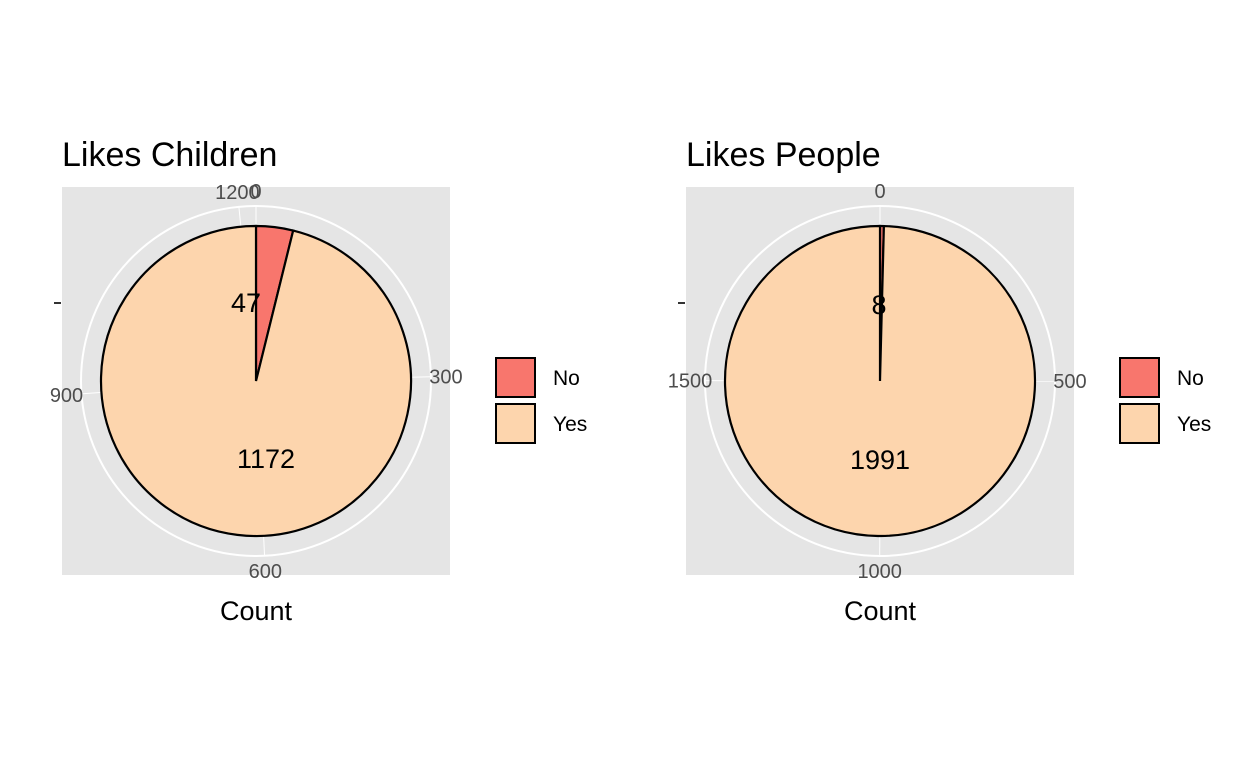 This screenshot has height=768, width=1248. Describe the element at coordinates (246, 303) in the screenshot. I see `data-label-no: 47` at that location.